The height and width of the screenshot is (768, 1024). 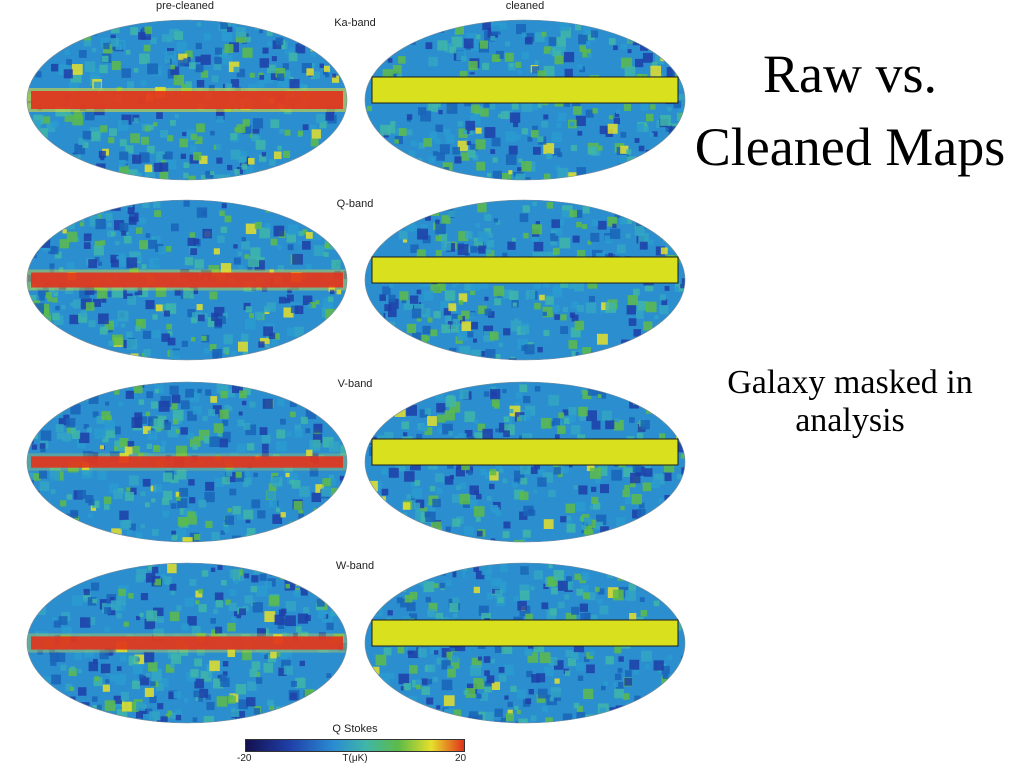 I want to click on galaxy-mask-ka-band, so click(x=525, y=90).